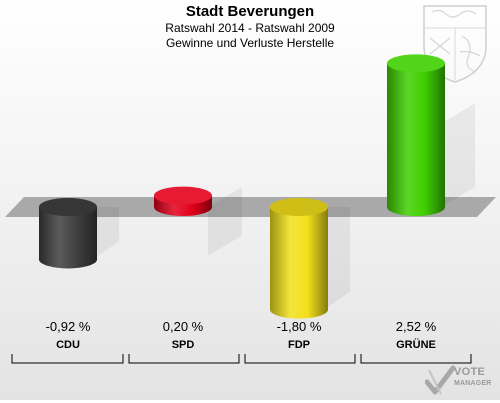  Describe the element at coordinates (250, 207) in the screenshot. I see `zero-baseline-plane` at that location.